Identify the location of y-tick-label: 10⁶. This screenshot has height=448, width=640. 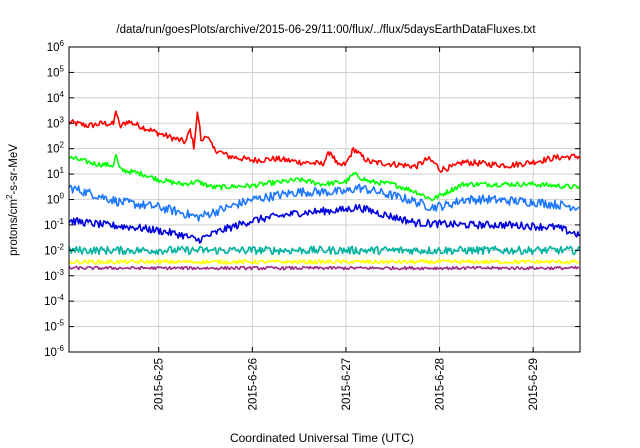
(56, 46).